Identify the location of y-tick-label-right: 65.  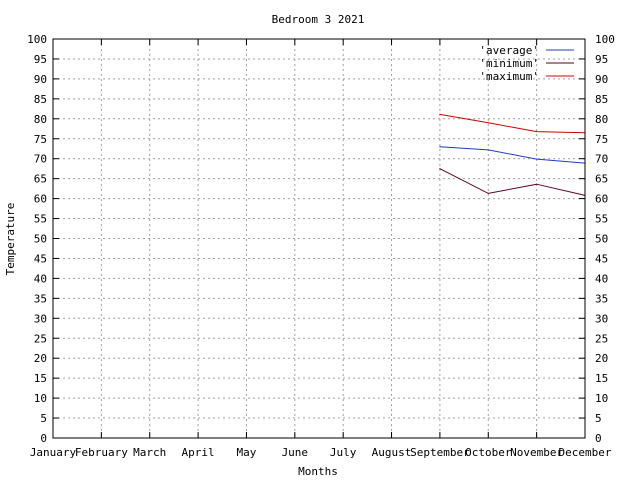
(601, 179).